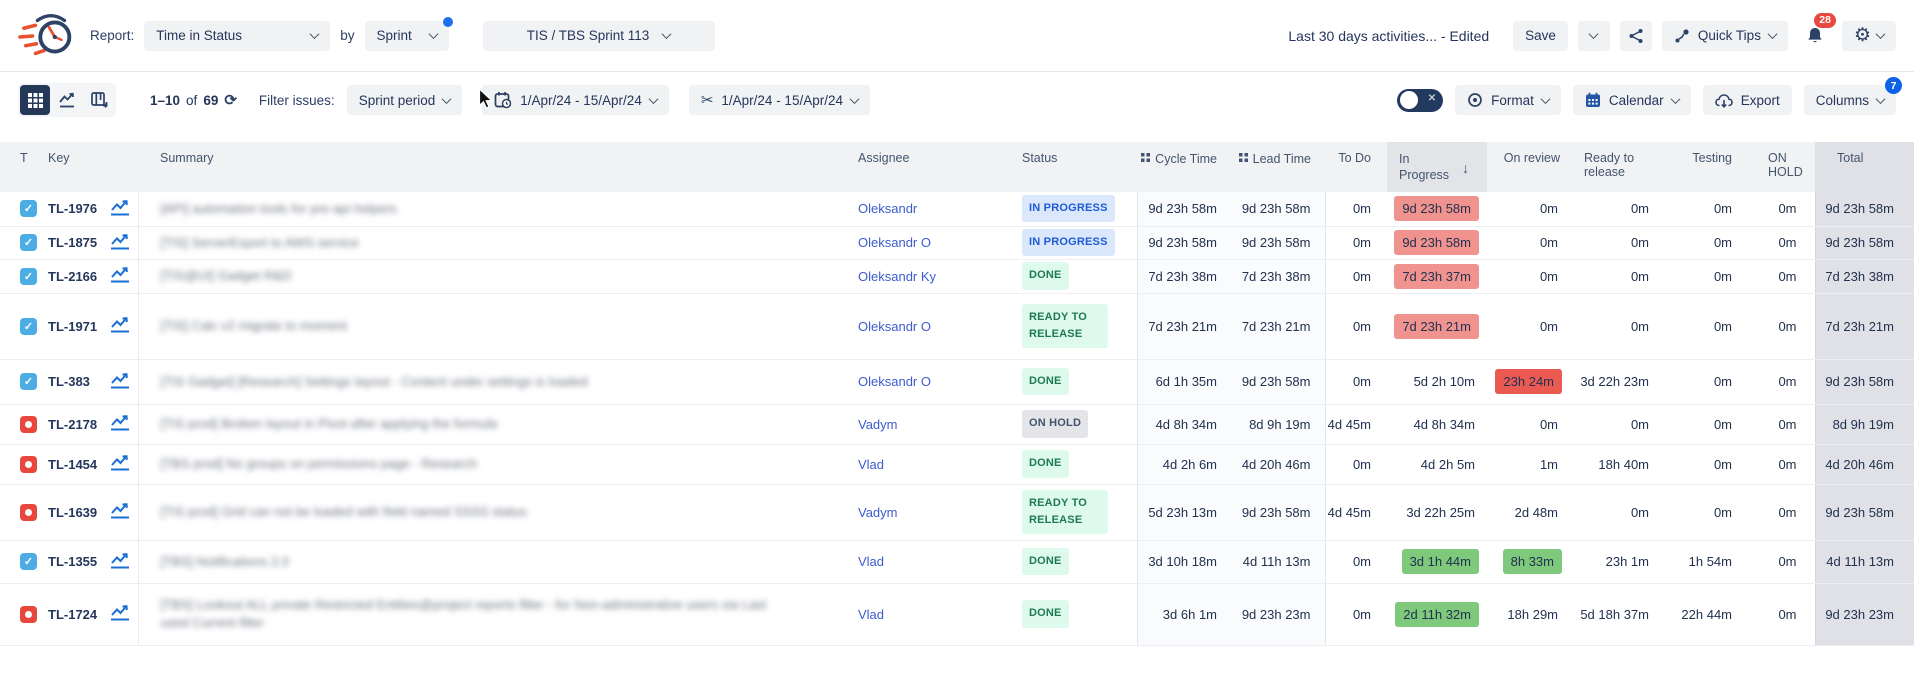 The image size is (1914, 694). What do you see at coordinates (73, 512) in the screenshot?
I see `issue-key: TL-1639` at bounding box center [73, 512].